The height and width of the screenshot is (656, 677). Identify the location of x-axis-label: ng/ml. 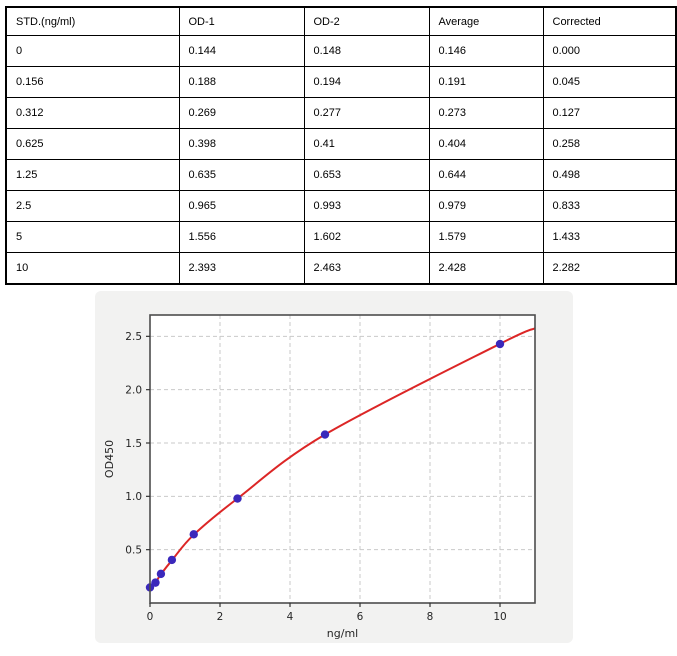
(342, 633).